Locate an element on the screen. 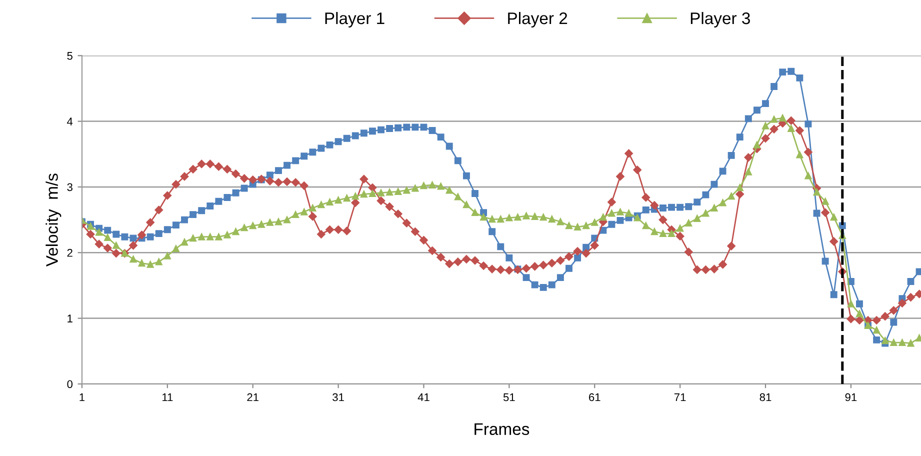 The image size is (921, 456). x-tick-label: 11 is located at coordinates (167, 397).